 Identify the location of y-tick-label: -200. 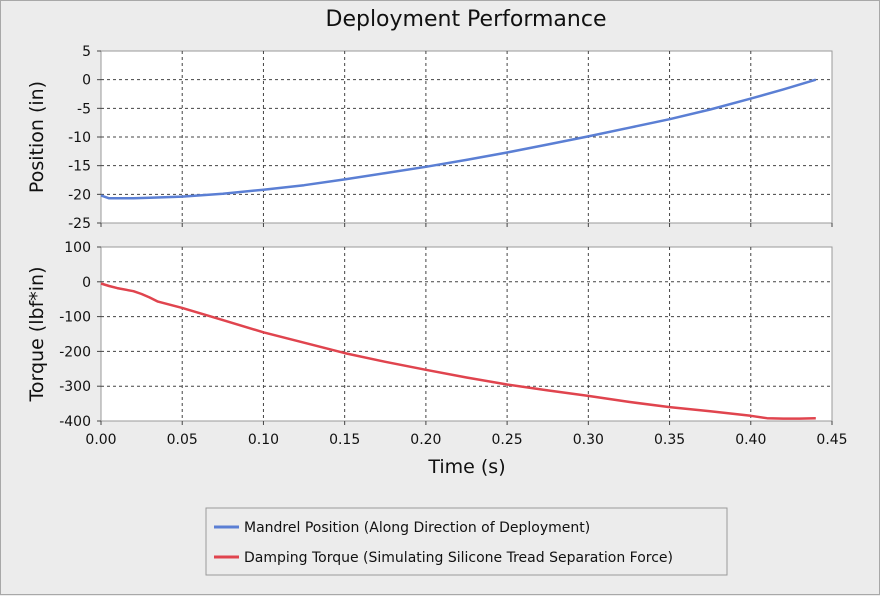
(75, 352).